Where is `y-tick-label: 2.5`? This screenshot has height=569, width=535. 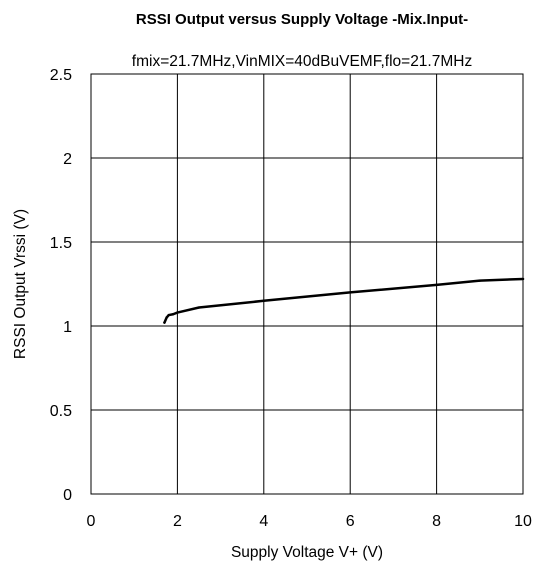 y-tick-label: 2.5 is located at coordinates (61, 75).